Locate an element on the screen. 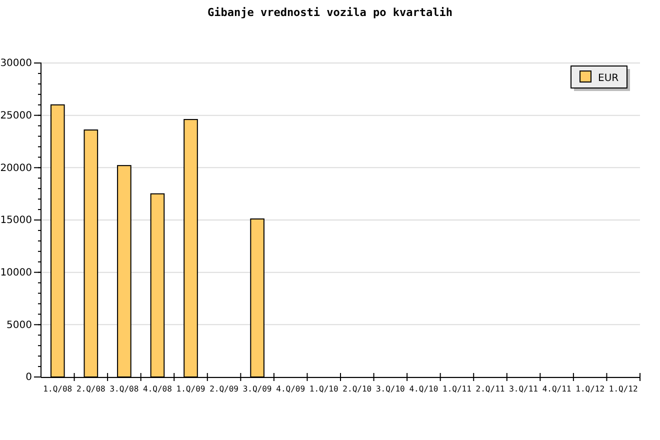 This screenshot has width=660, height=440. y-tick-label: 25000 is located at coordinates (16, 116).